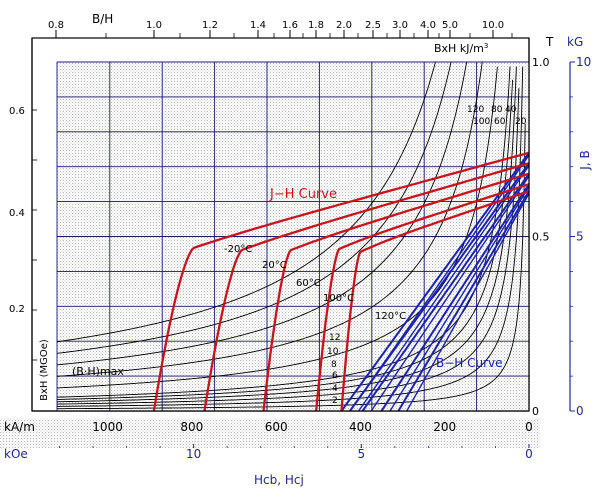 This screenshot has width=600, height=499. I want to click on contour-top-label: 100, so click(481, 122).